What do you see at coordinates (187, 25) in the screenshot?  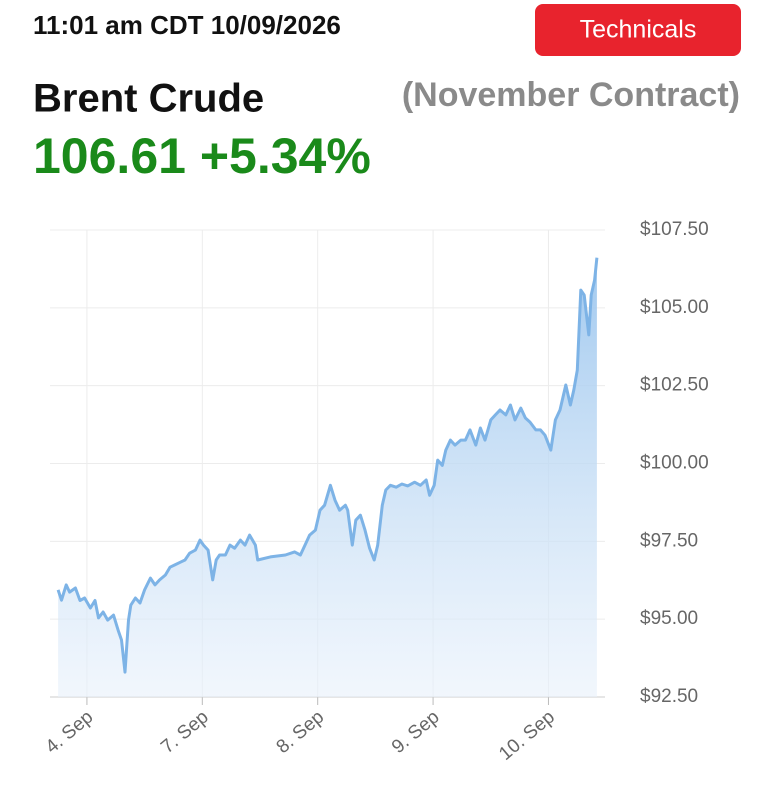 I see `timestamp: 11:01 am CDT 10/09/2026` at bounding box center [187, 25].